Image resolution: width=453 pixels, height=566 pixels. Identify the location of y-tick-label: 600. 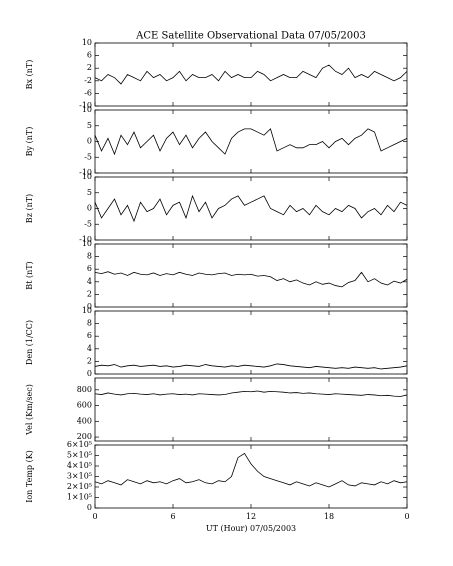
(84, 405).